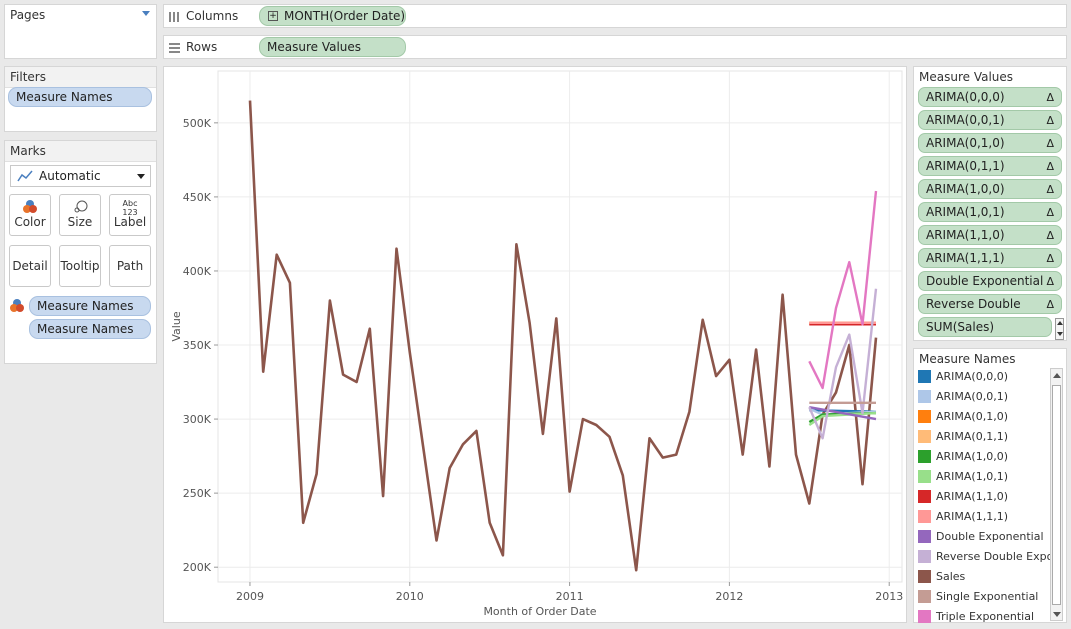 Image resolution: width=1071 pixels, height=629 pixels. What do you see at coordinates (965, 143) in the screenshot?
I see `measure-value-label: ARIMA(0,1,0)` at bounding box center [965, 143].